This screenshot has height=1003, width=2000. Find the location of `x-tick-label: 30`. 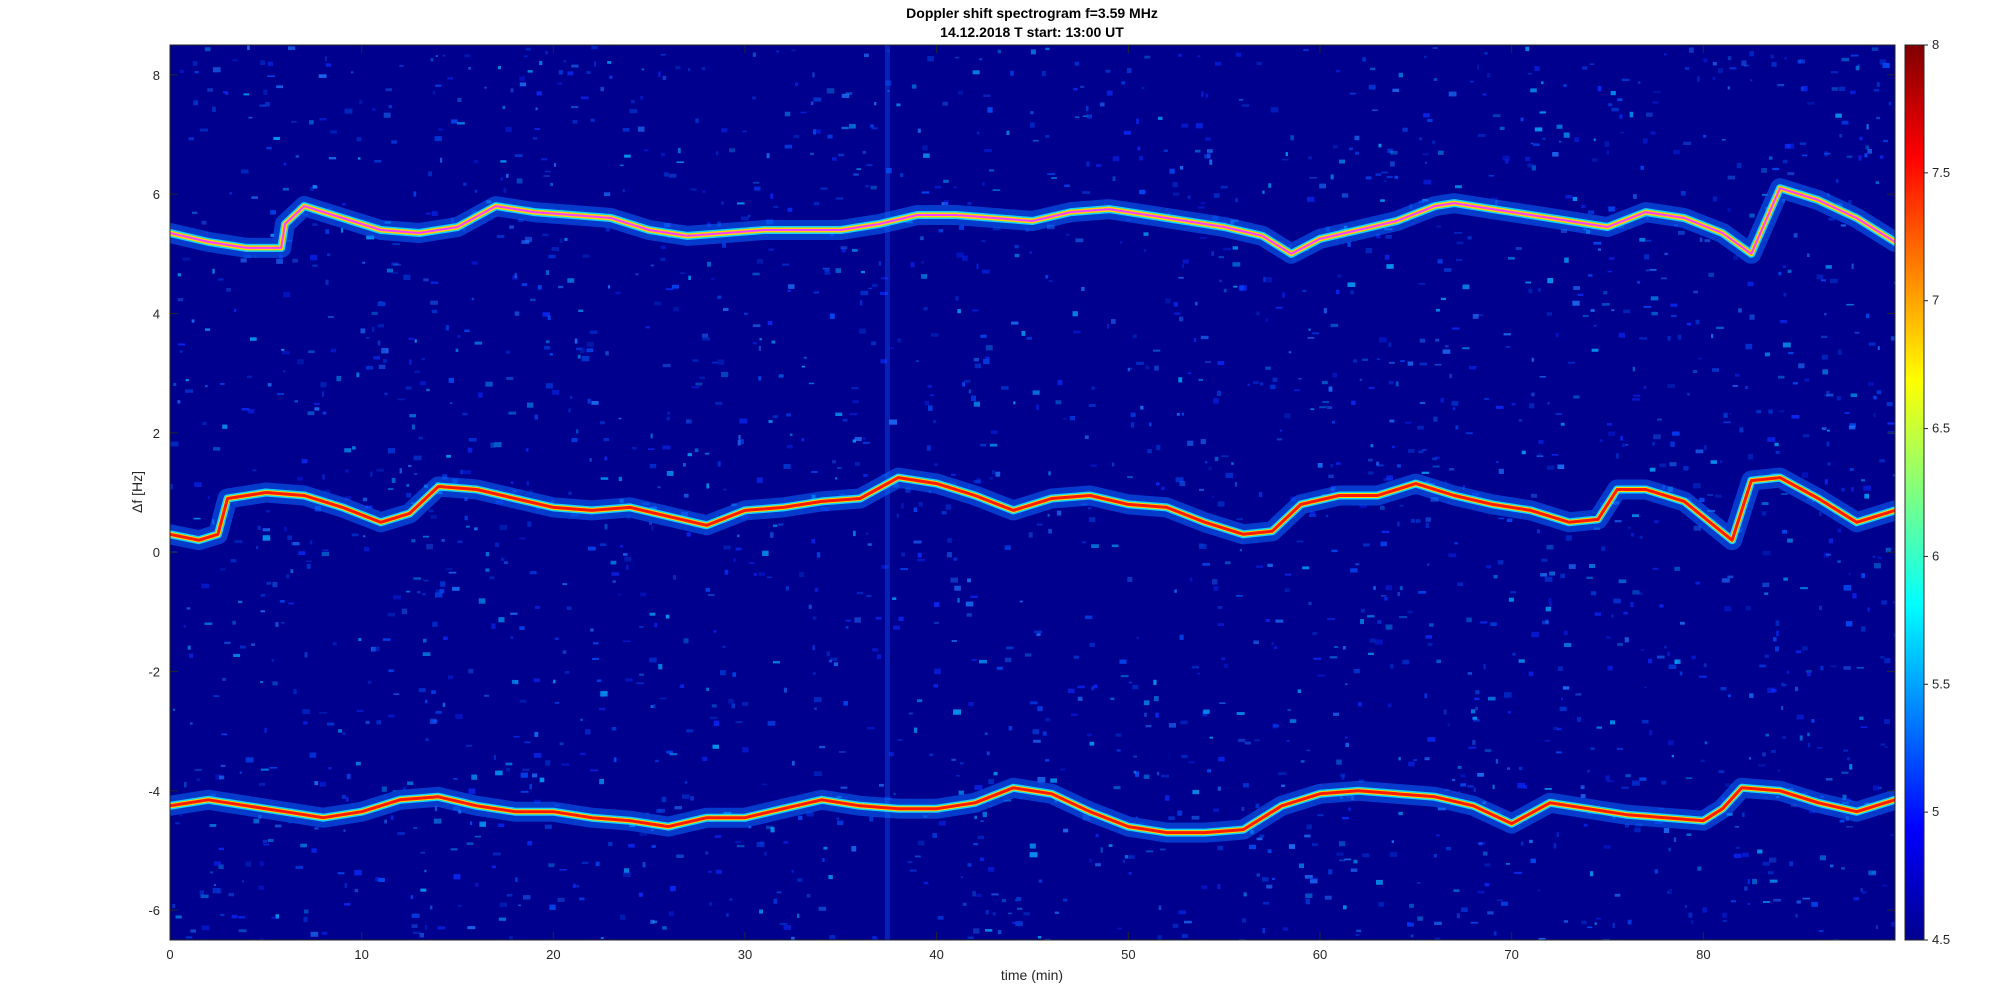

x-tick-label: 30 is located at coordinates (745, 954).